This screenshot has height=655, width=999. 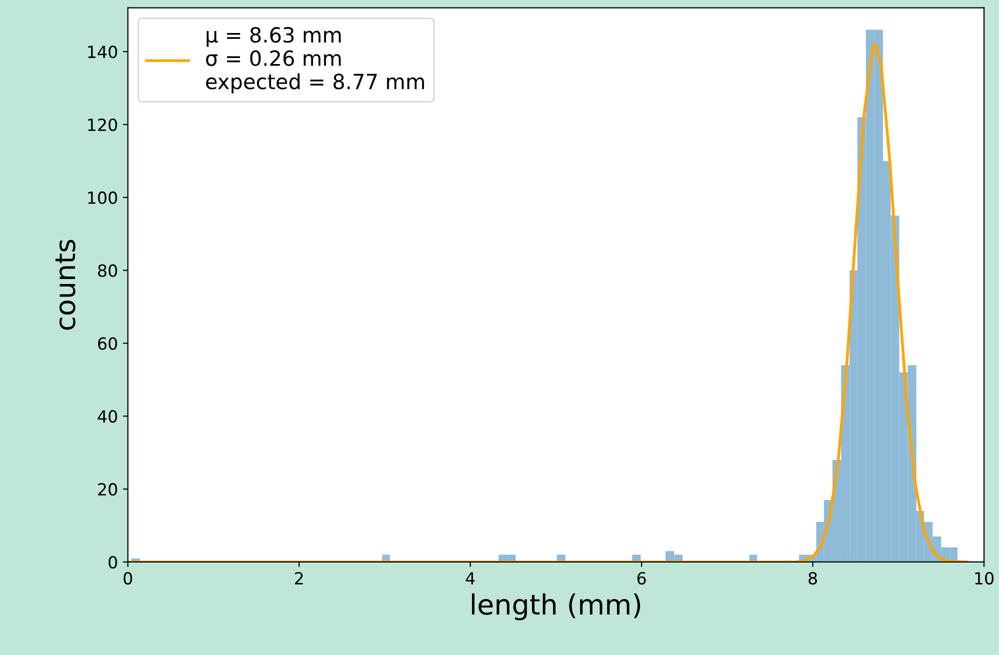 What do you see at coordinates (470, 578) in the screenshot?
I see `x-tick-label: 4` at bounding box center [470, 578].